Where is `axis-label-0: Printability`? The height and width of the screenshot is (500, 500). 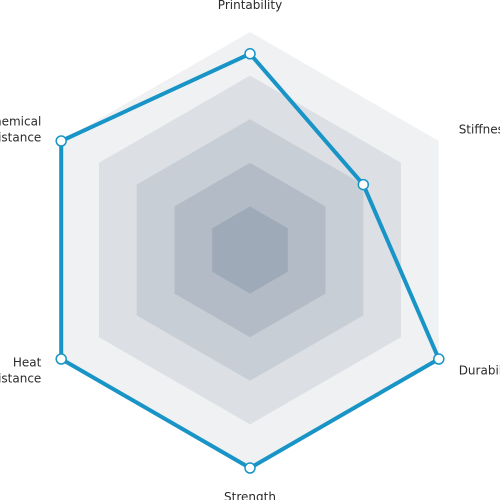
axis-label-0: Printability is located at coordinates (250, 6).